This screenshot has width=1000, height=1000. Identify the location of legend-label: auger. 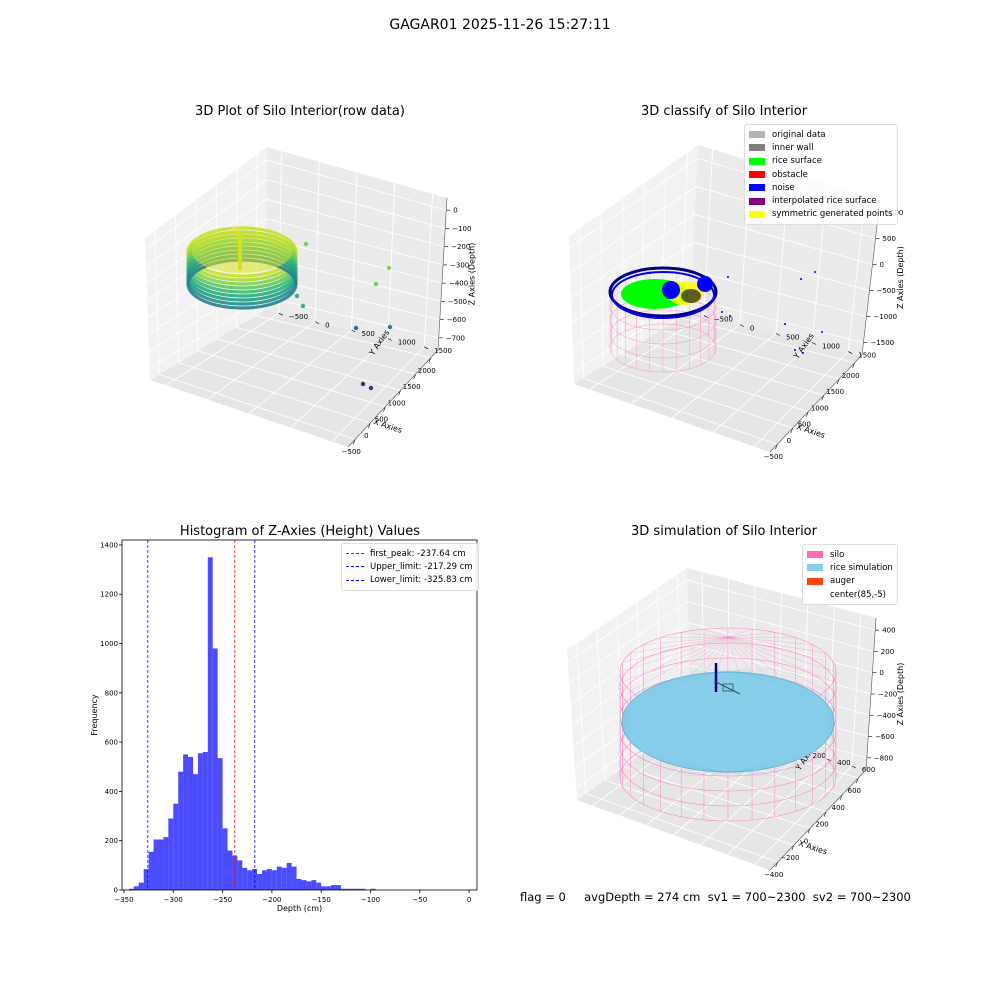
(842, 581).